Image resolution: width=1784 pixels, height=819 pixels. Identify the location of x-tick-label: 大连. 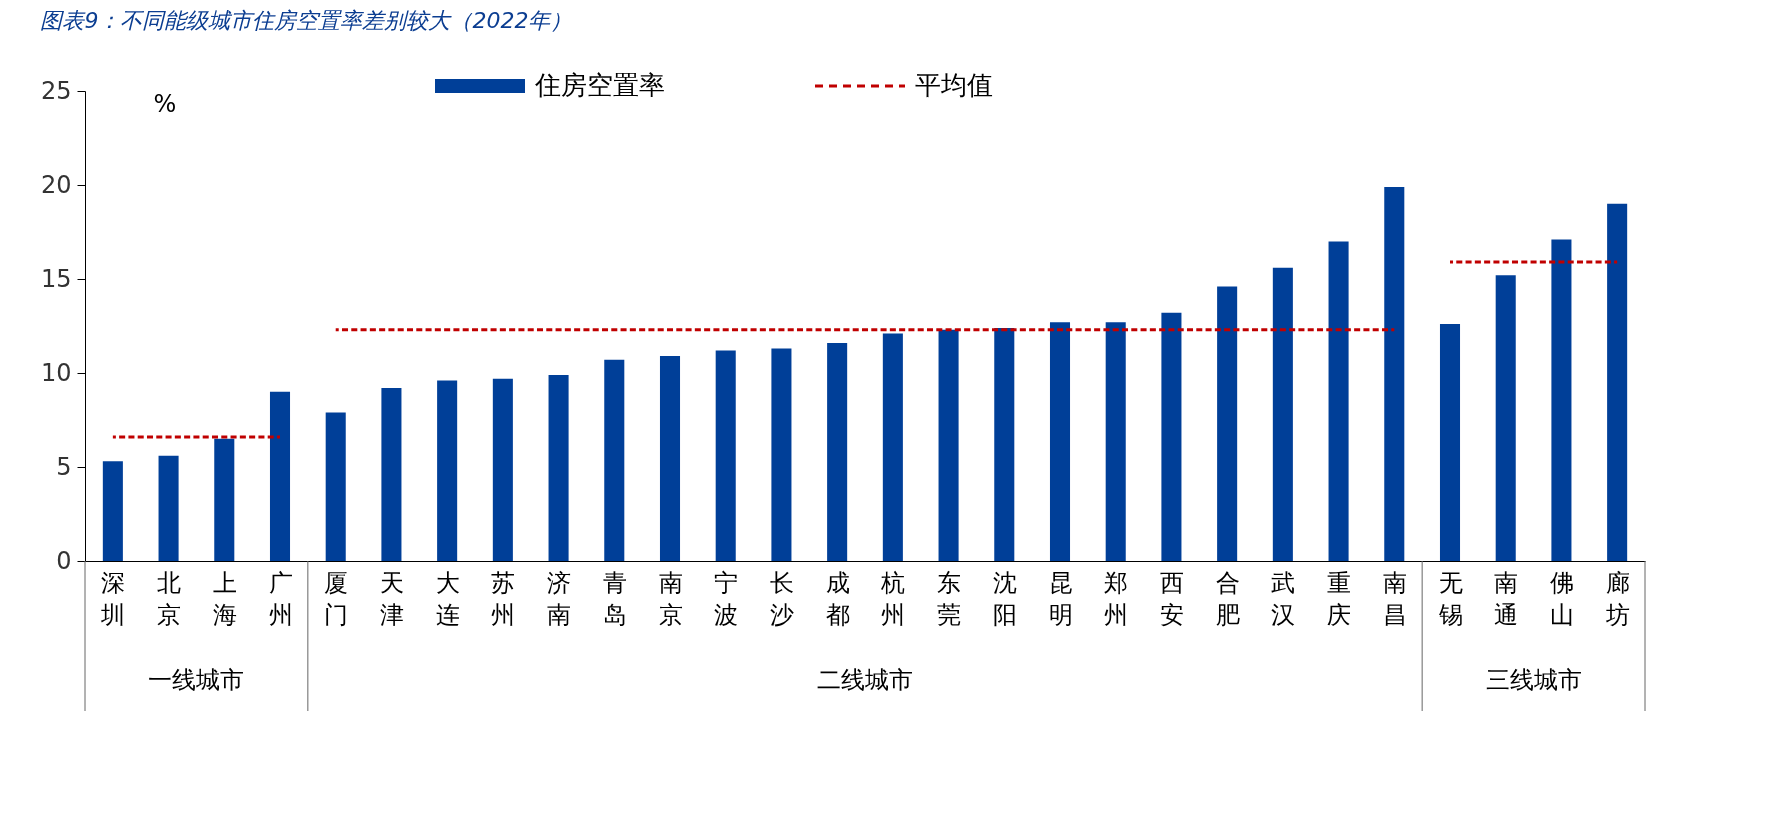
(447, 598).